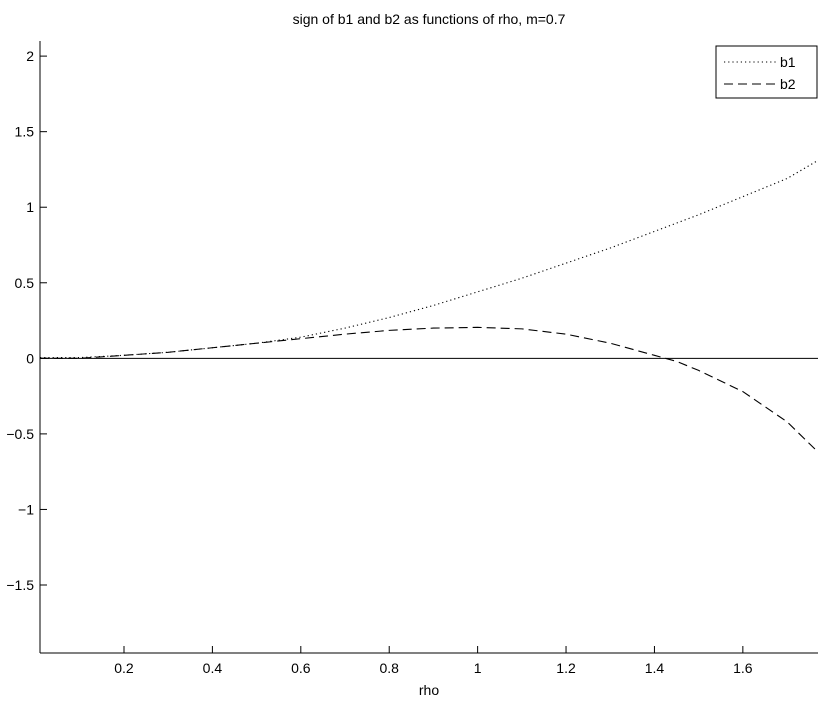 Image resolution: width=830 pixels, height=703 pixels. I want to click on x-tick-label: 1.4, so click(655, 668).